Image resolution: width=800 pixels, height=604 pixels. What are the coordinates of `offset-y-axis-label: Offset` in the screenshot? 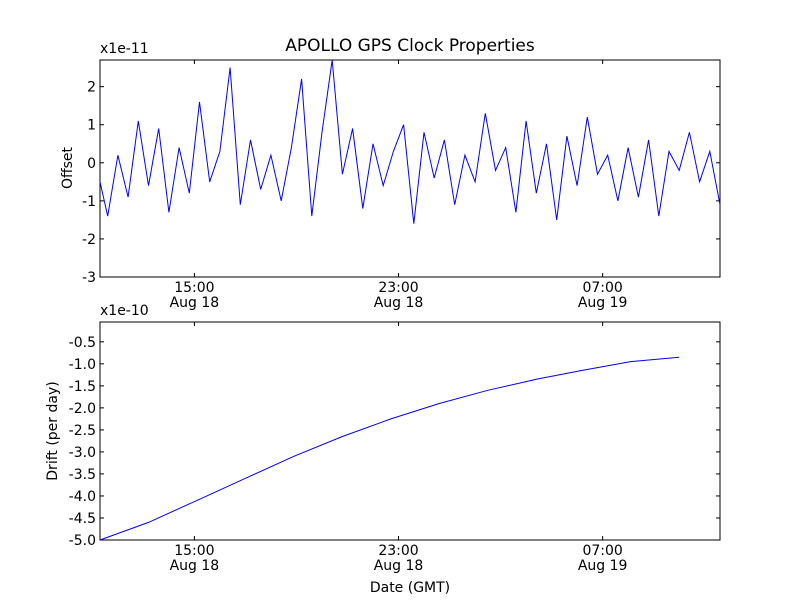 It's located at (68, 167).